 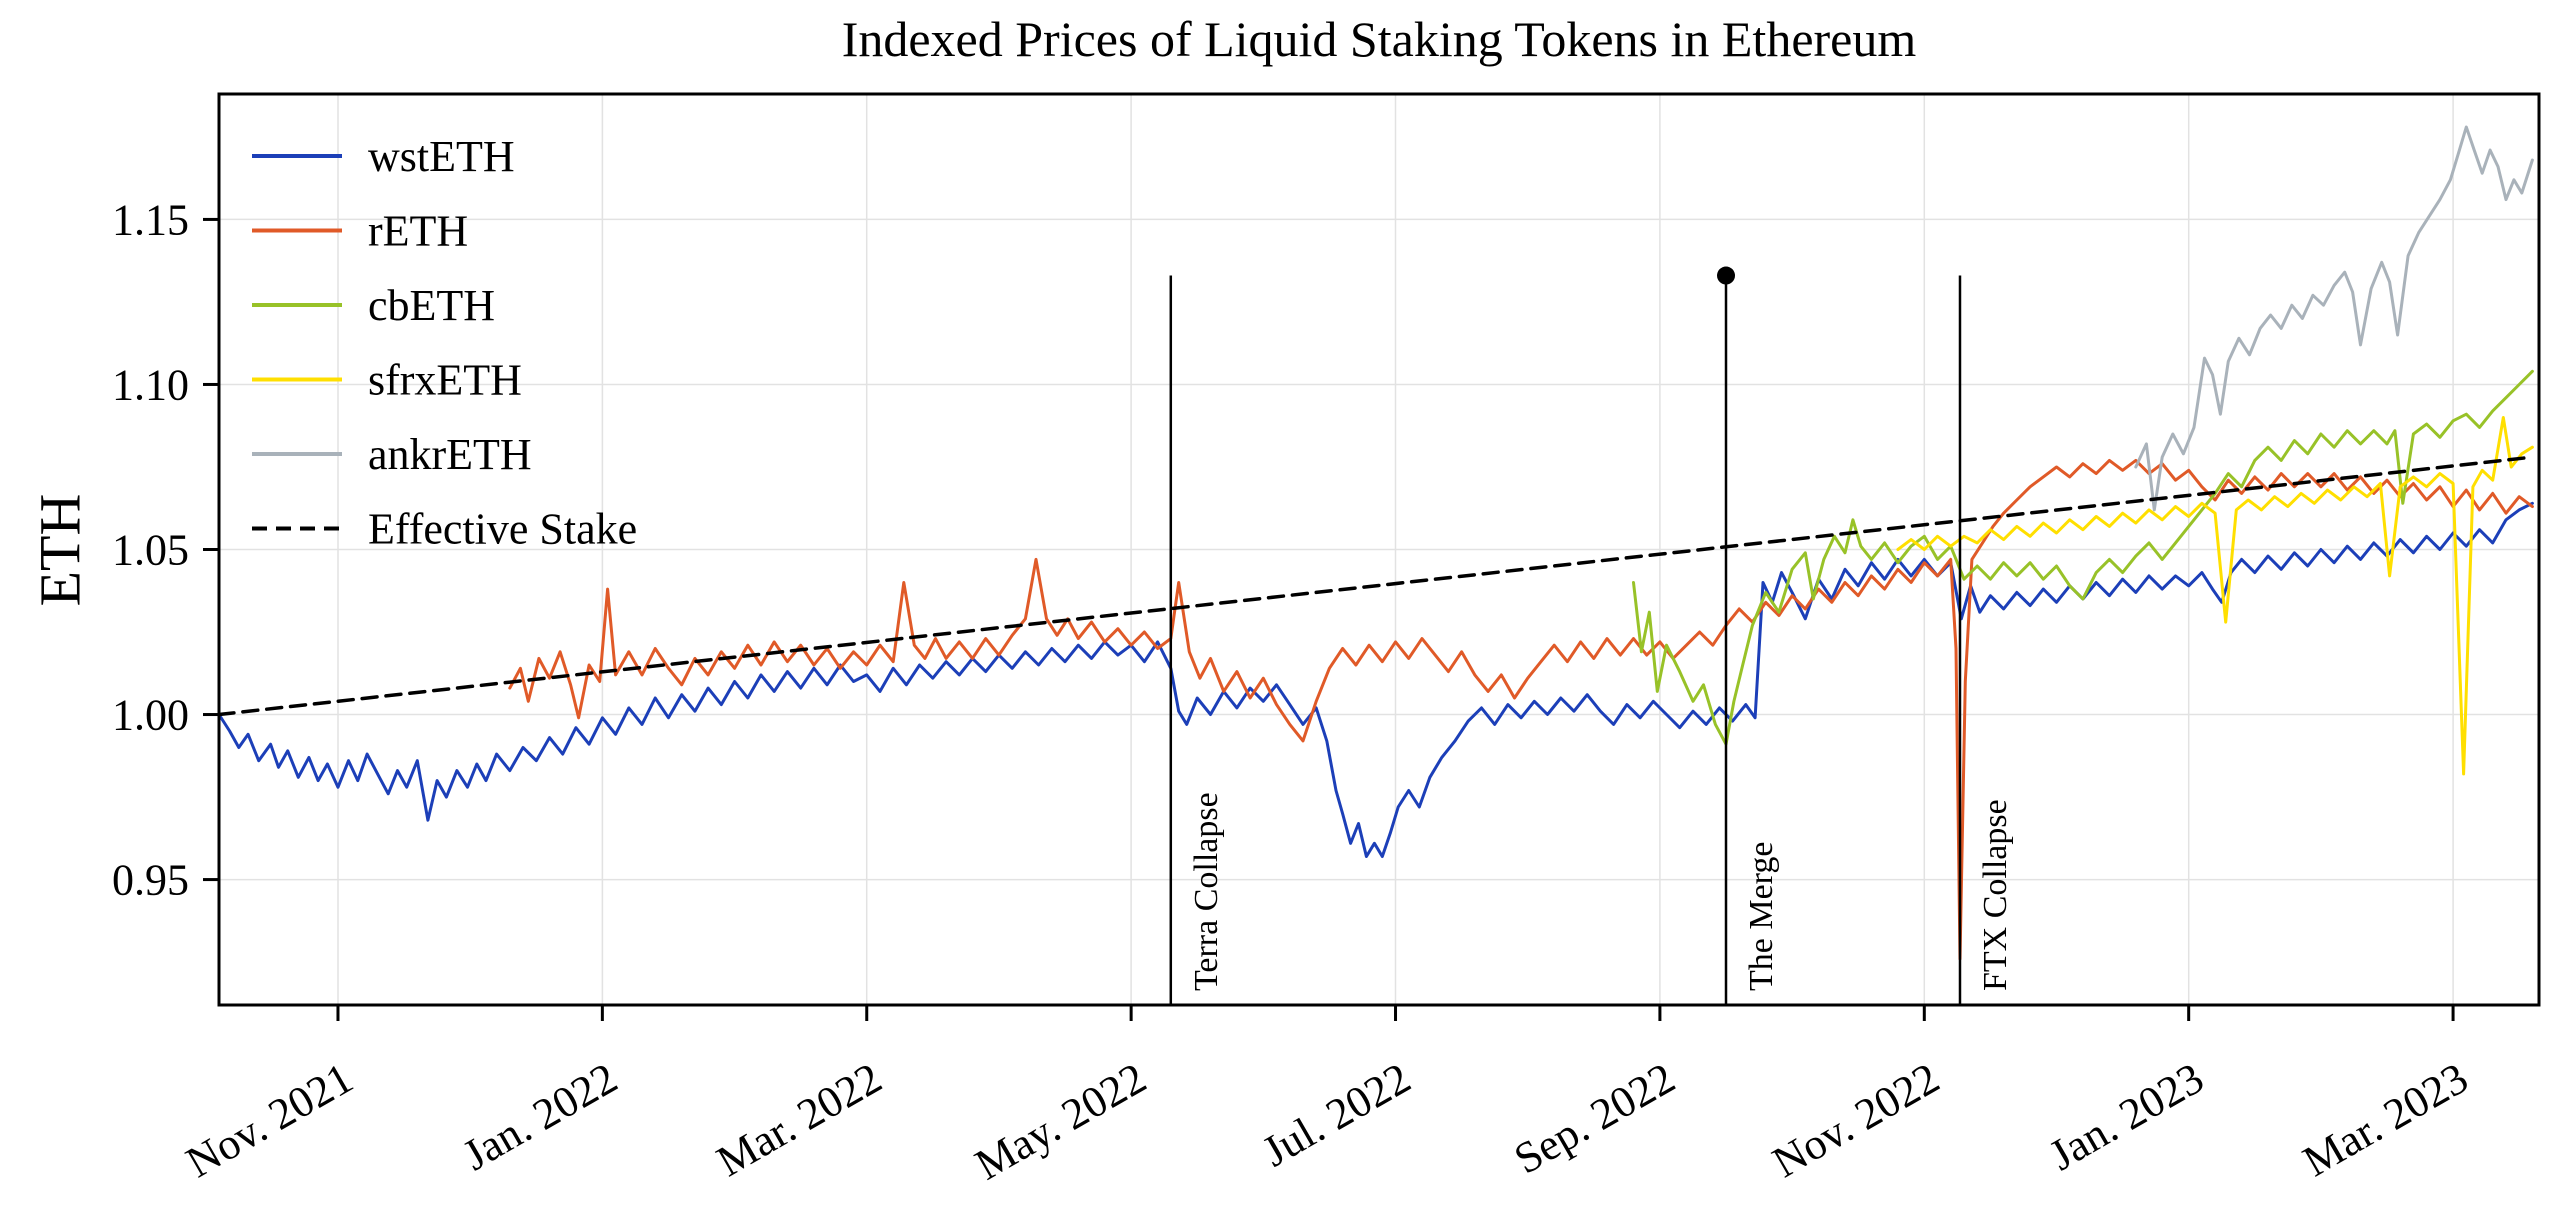 What do you see at coordinates (799, 1119) in the screenshot?
I see `x-tick-label: Mar. 2022` at bounding box center [799, 1119].